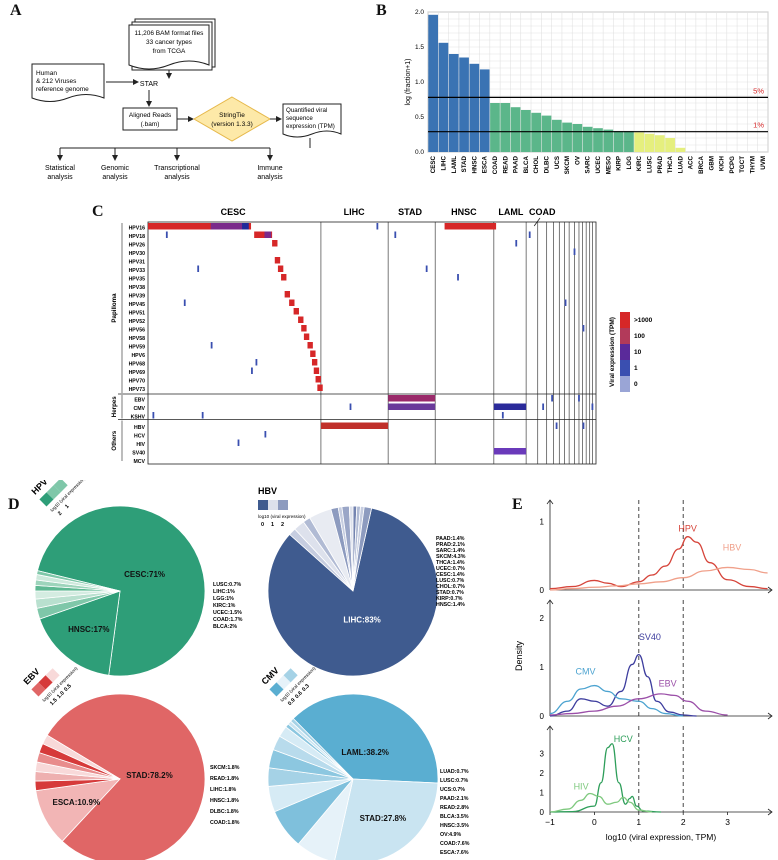 This screenshot has height=860, width=778. Describe the element at coordinates (505, 164) in the screenshot. I see `x-tick-read: READ` at that location.